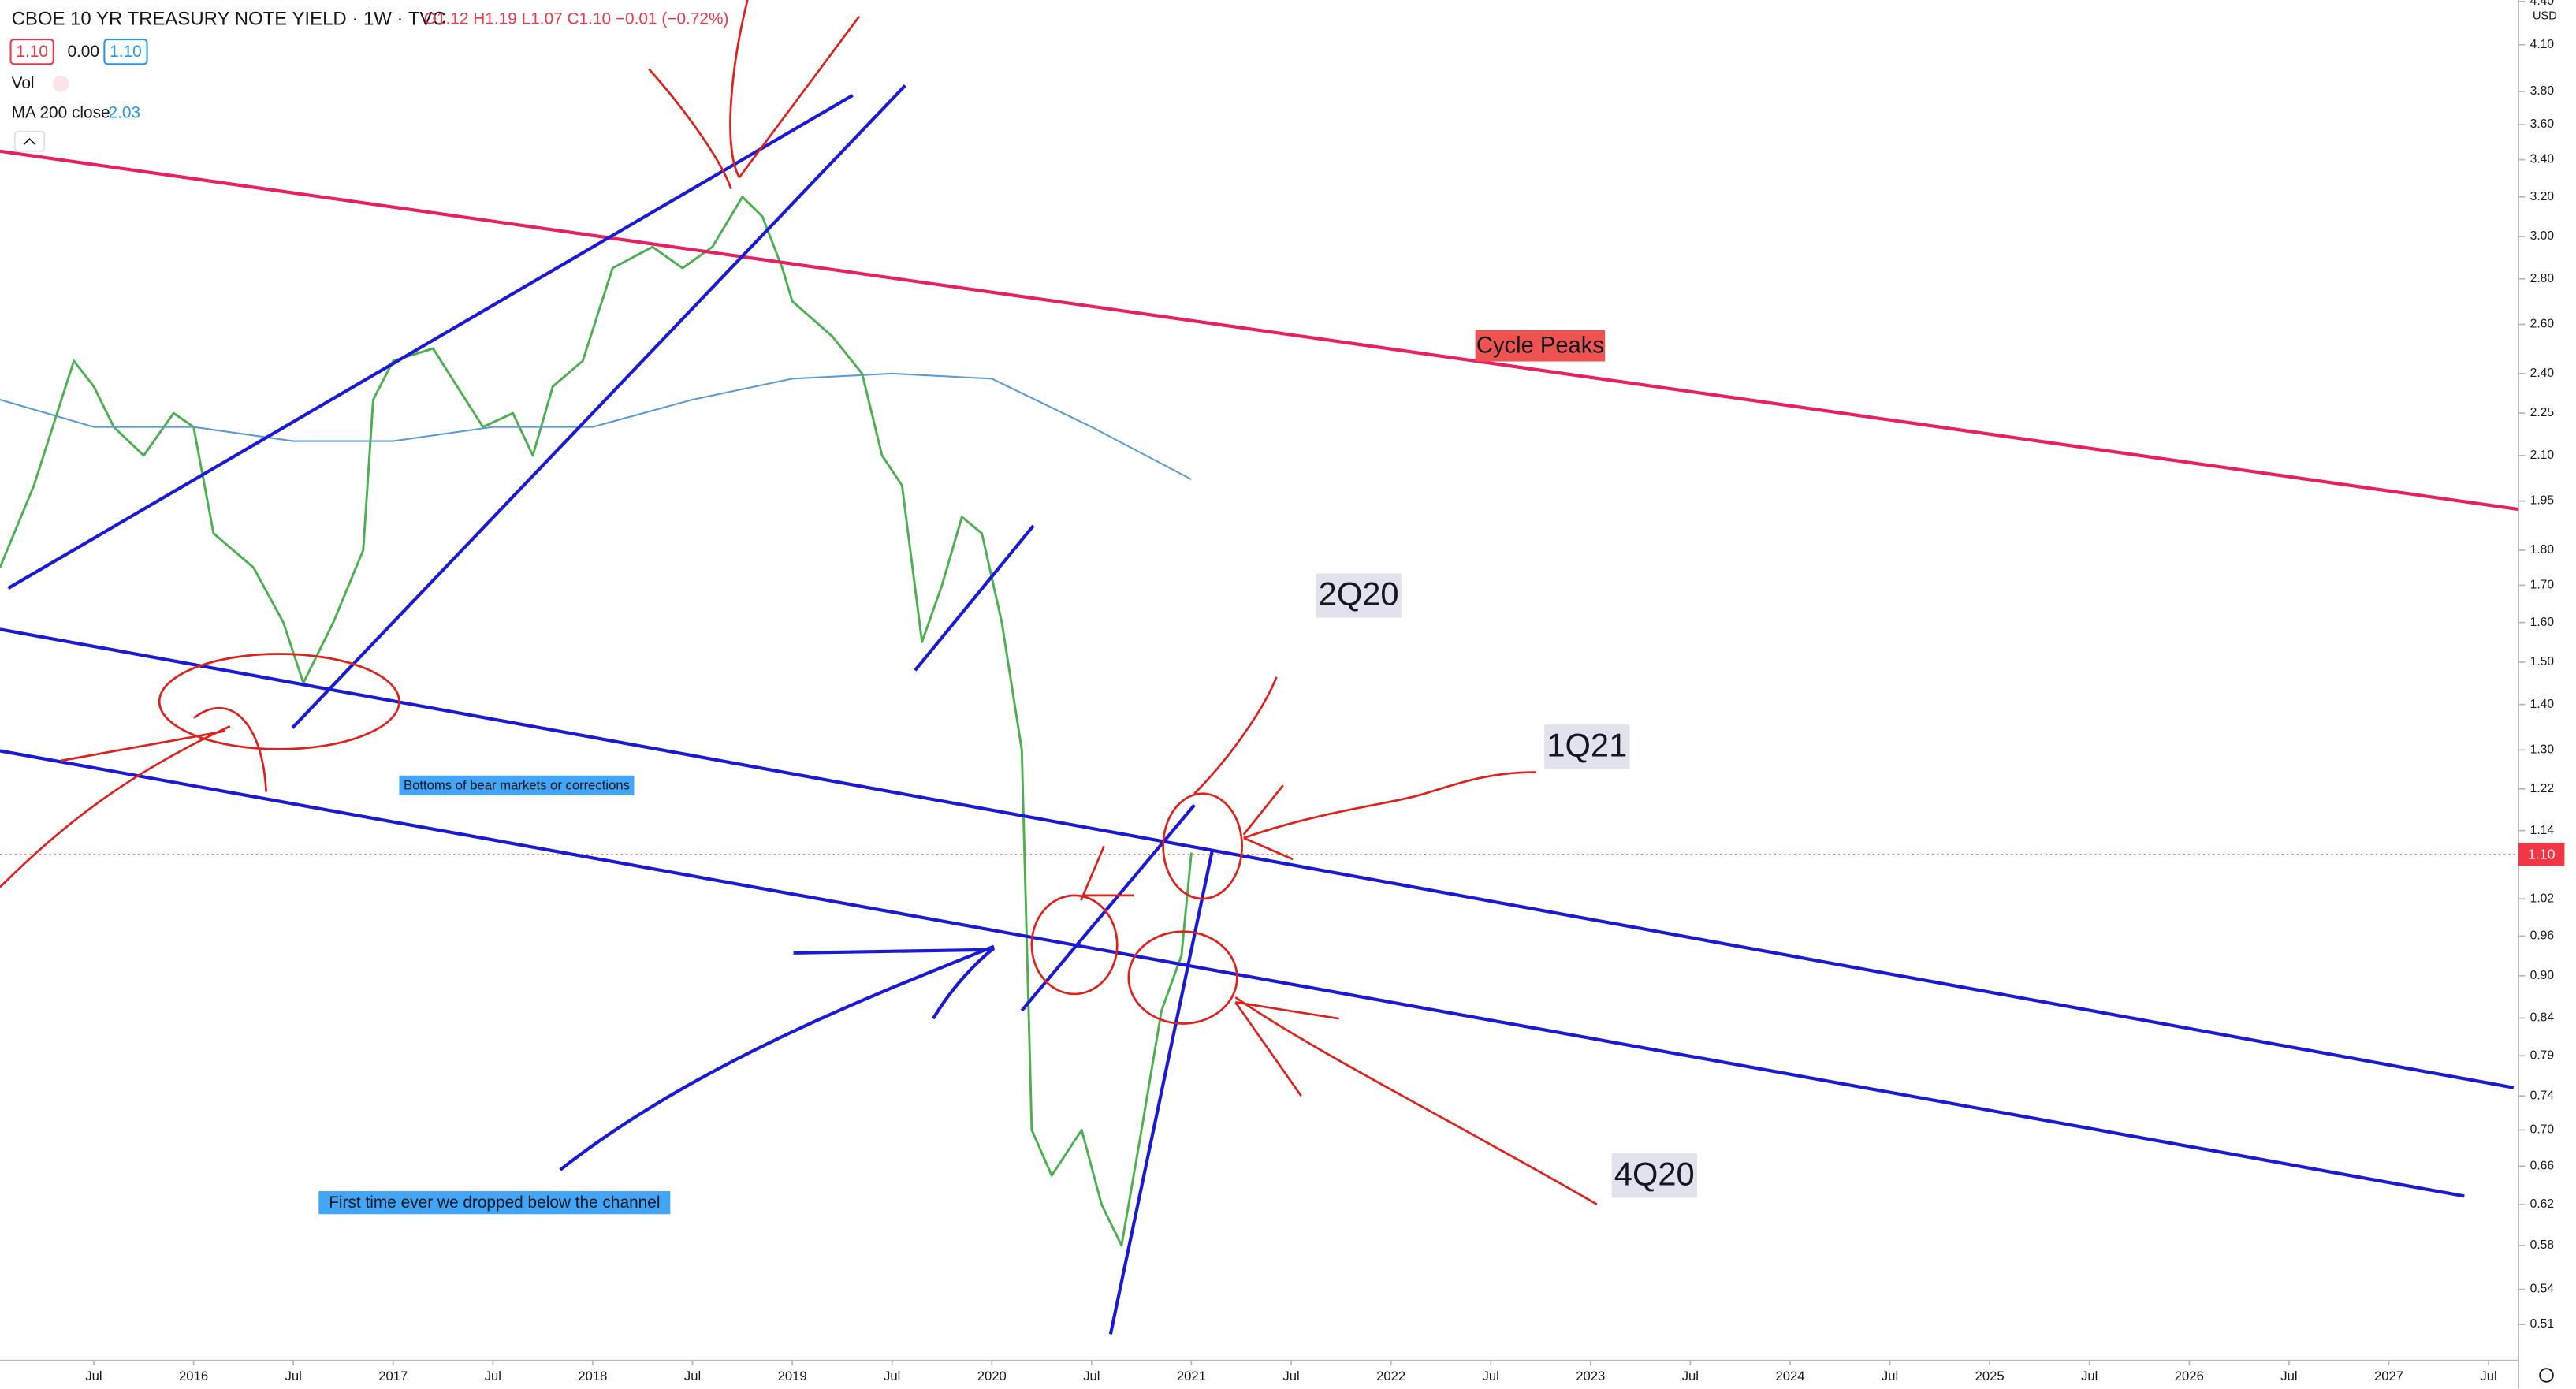  What do you see at coordinates (2542, 936) in the screenshot?
I see `y-tick-label: 0.96` at bounding box center [2542, 936].